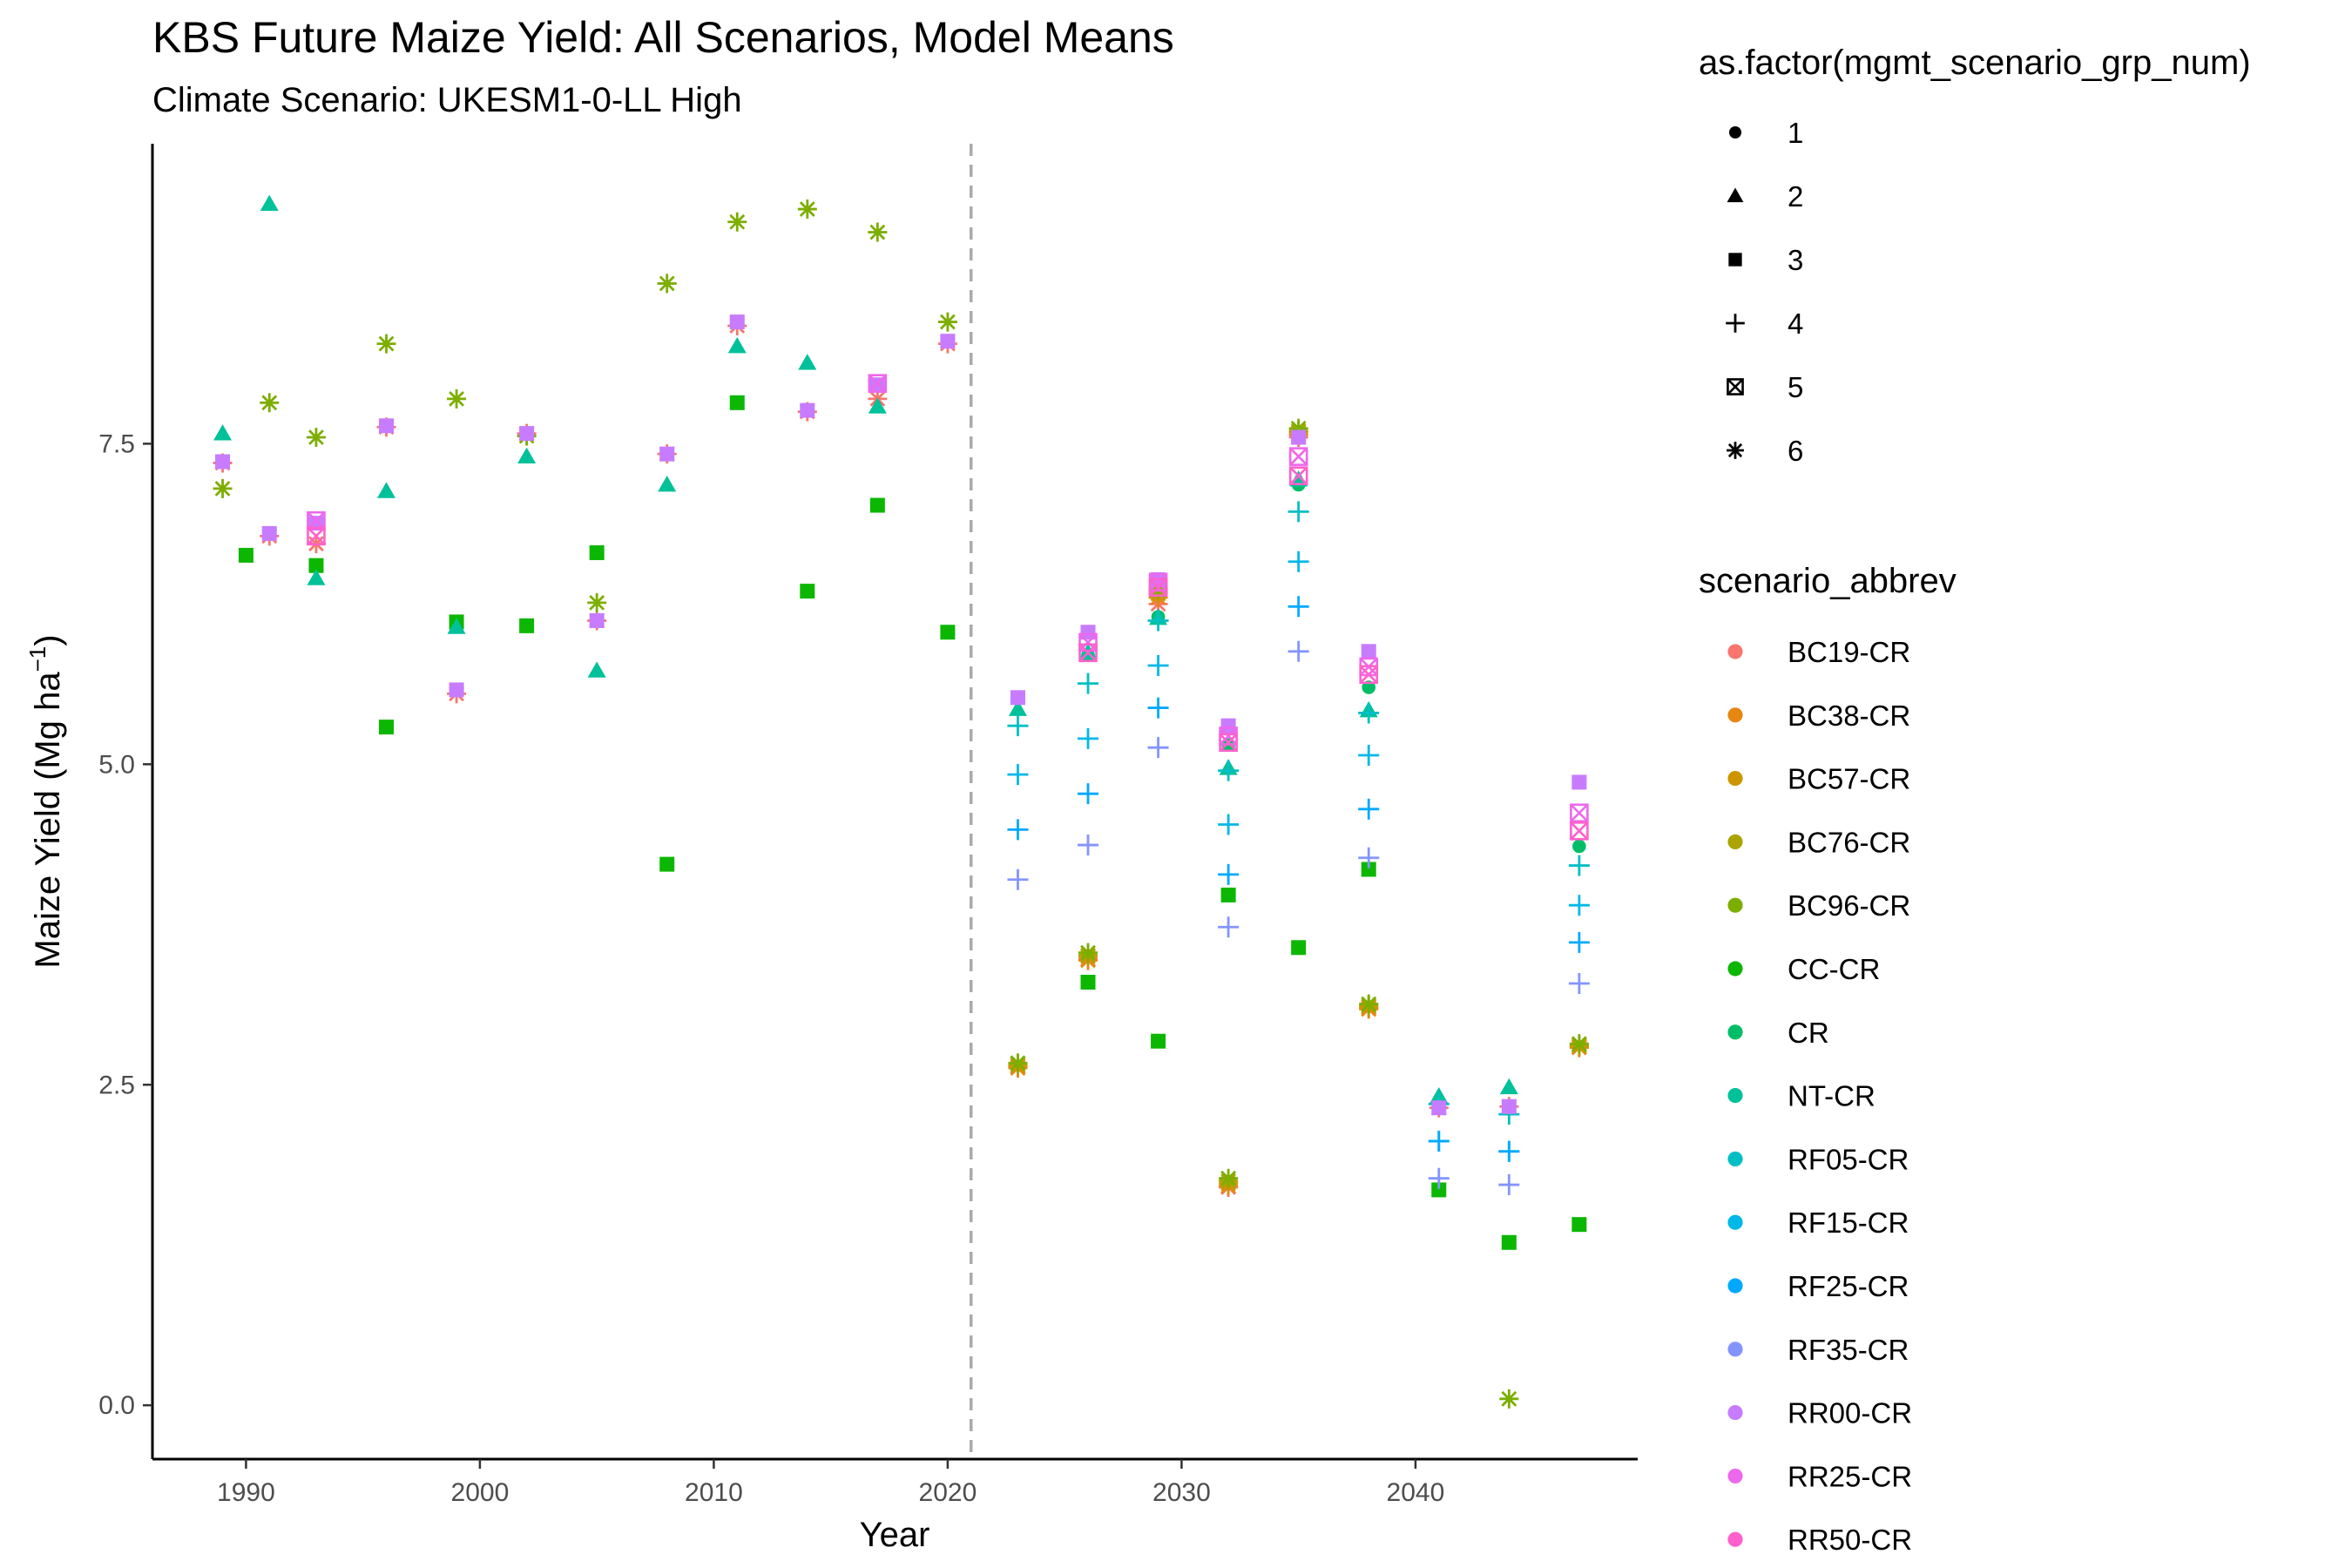 Image resolution: width=2352 pixels, height=1568 pixels. Describe the element at coordinates (48, 820) in the screenshot. I see `y-axis-label-main: Maize Yield (Mg ha` at that location.